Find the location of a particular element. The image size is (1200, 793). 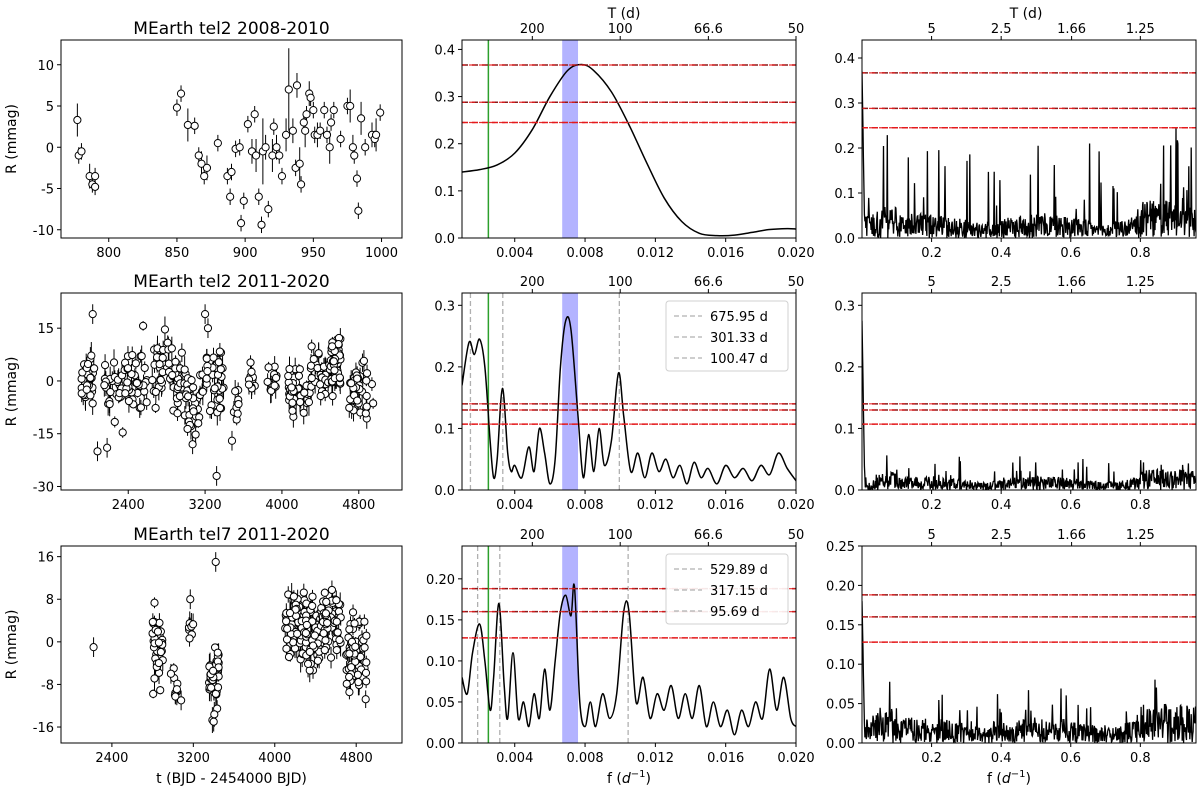

periodogram-full-3-power-curve is located at coordinates (1029, 672).